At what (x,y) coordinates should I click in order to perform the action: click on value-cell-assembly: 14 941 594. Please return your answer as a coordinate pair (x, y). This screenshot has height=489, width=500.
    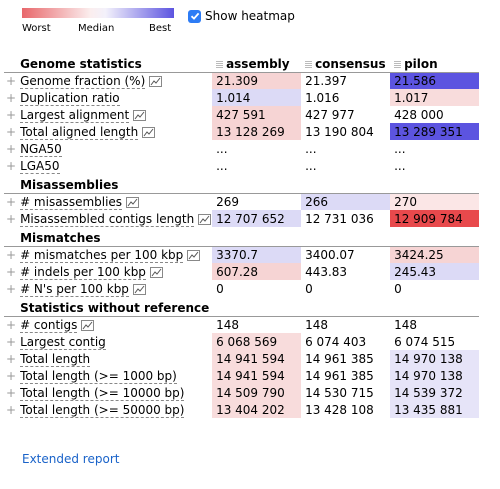
    Looking at the image, I should click on (257, 375).